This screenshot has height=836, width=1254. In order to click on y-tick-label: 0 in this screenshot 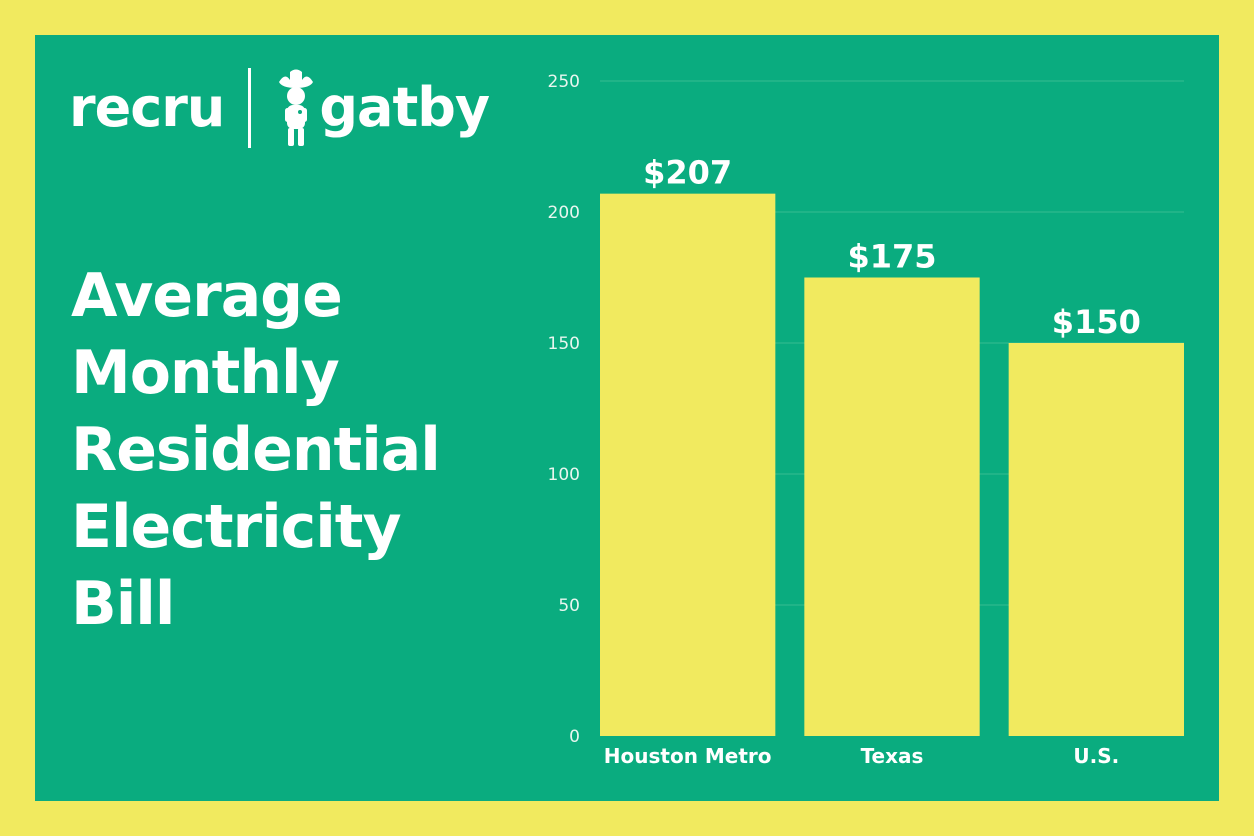, I will do `click(574, 737)`.